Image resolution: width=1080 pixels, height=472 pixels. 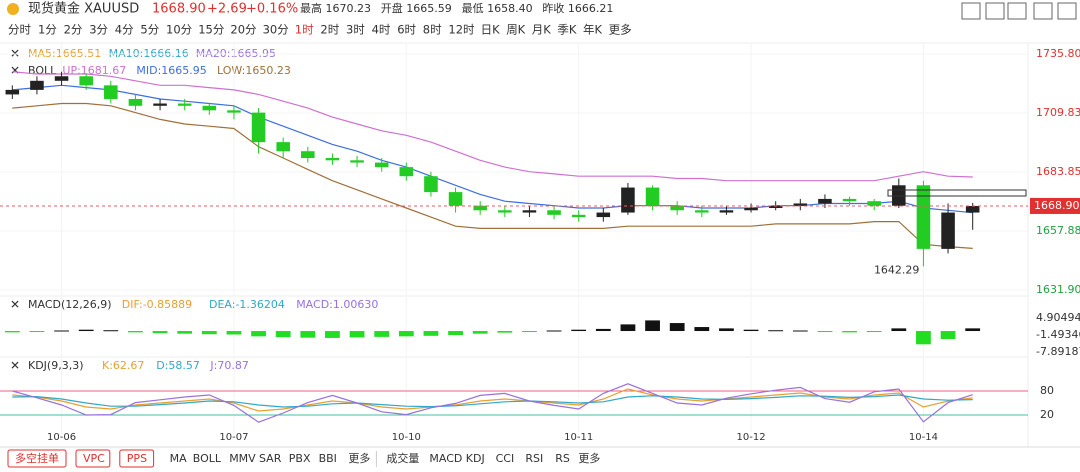 What do you see at coordinates (620, 30) in the screenshot?
I see `period-tab: 更多` at bounding box center [620, 30].